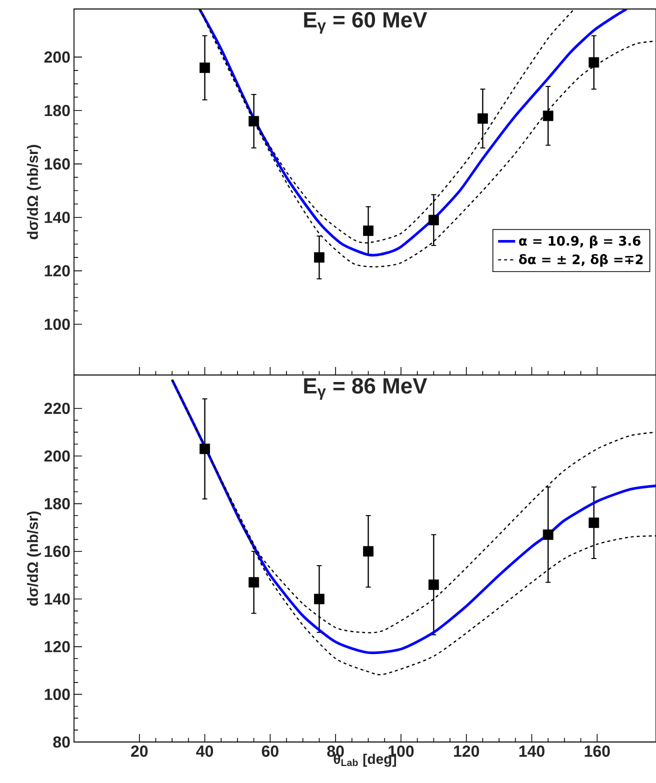 The height and width of the screenshot is (783, 656). What do you see at coordinates (61, 742) in the screenshot?
I see `y-tick-label: 80` at bounding box center [61, 742].